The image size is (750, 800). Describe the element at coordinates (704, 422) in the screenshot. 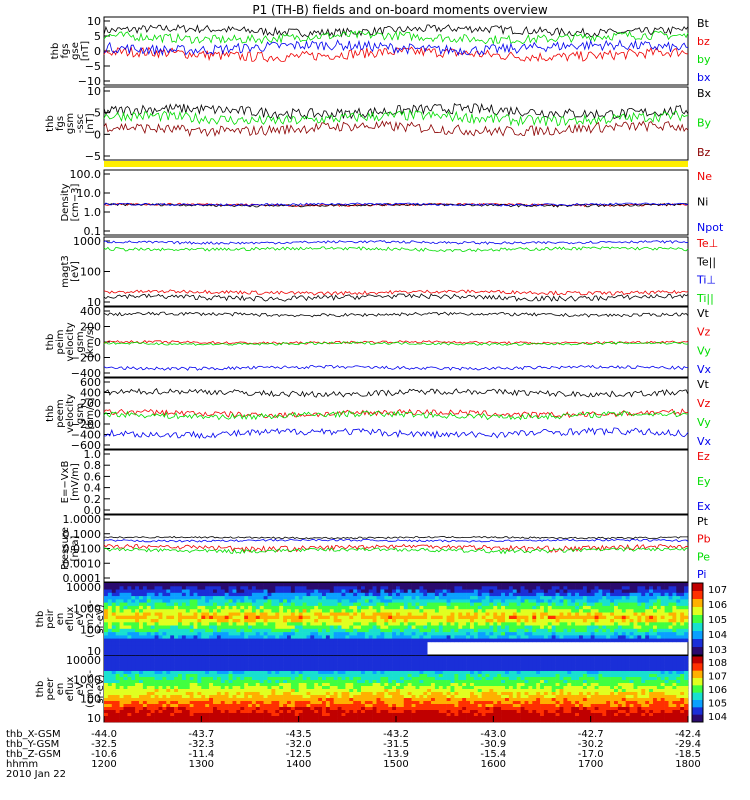

I see `legend-Vy: Vy` at that location.